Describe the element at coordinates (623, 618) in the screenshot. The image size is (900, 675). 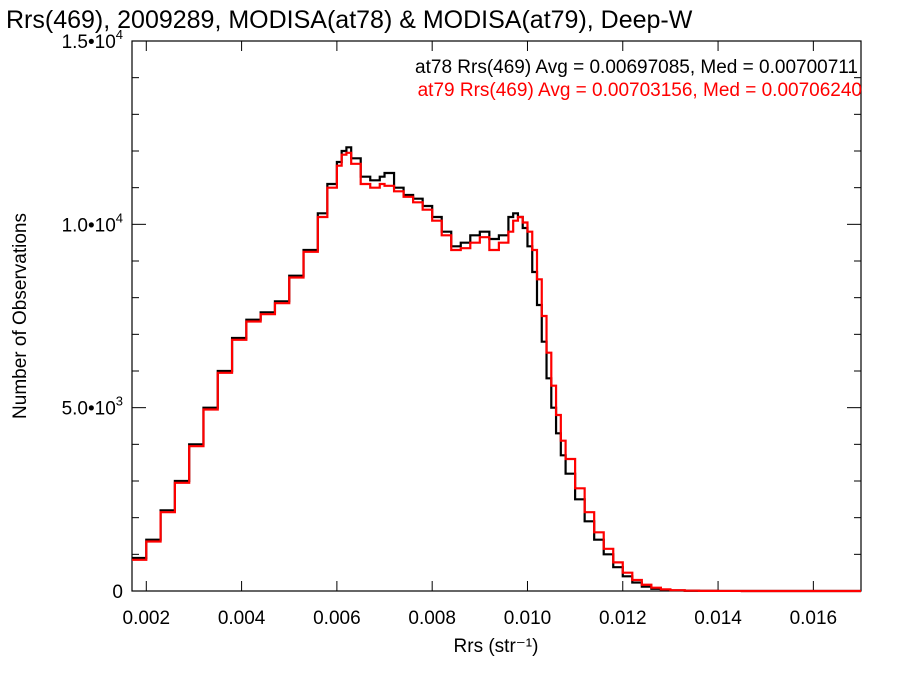
I see `x-tick-label: 0.012` at that location.